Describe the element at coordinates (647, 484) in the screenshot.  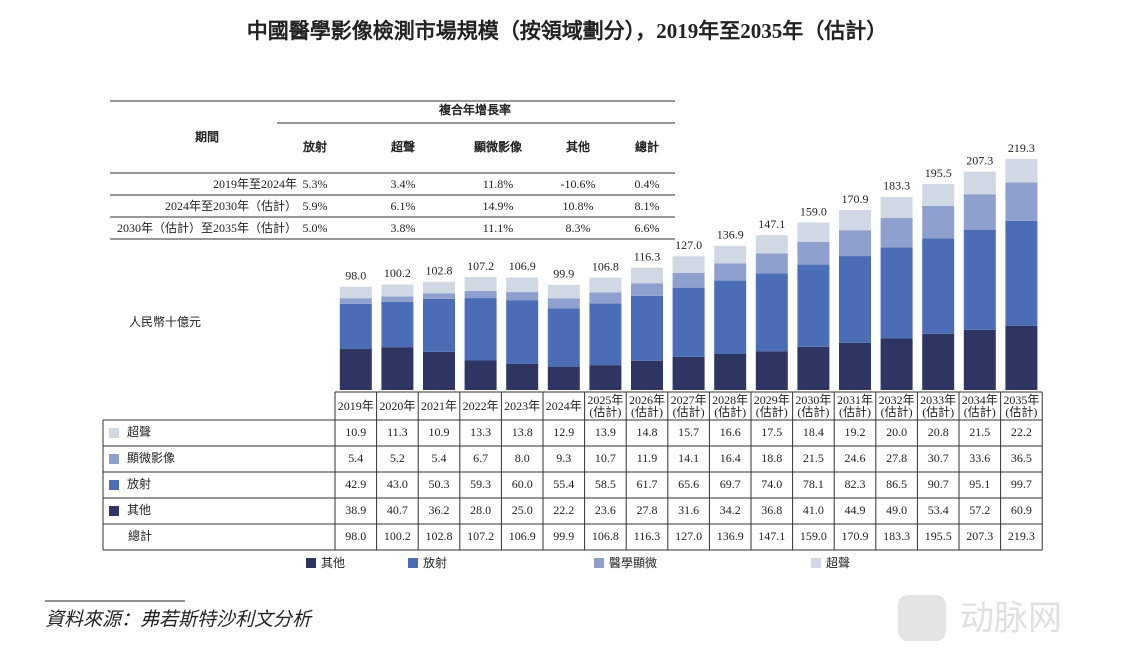
I see `table-value: 61.7` at that location.